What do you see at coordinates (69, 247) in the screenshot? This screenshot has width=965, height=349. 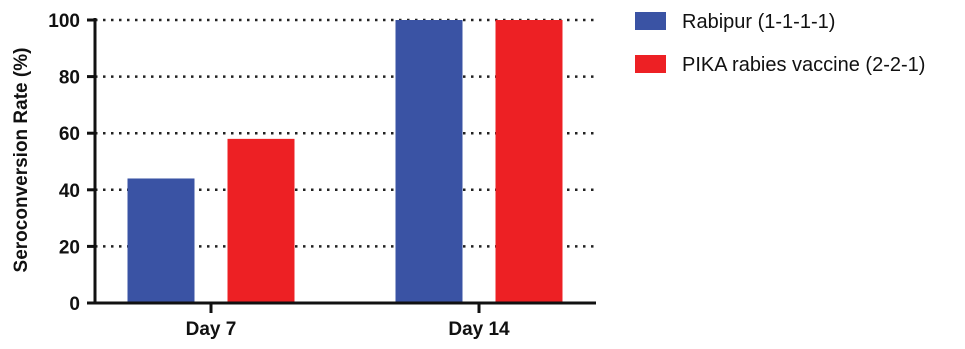 I see `y-tick-label: 20` at bounding box center [69, 247].